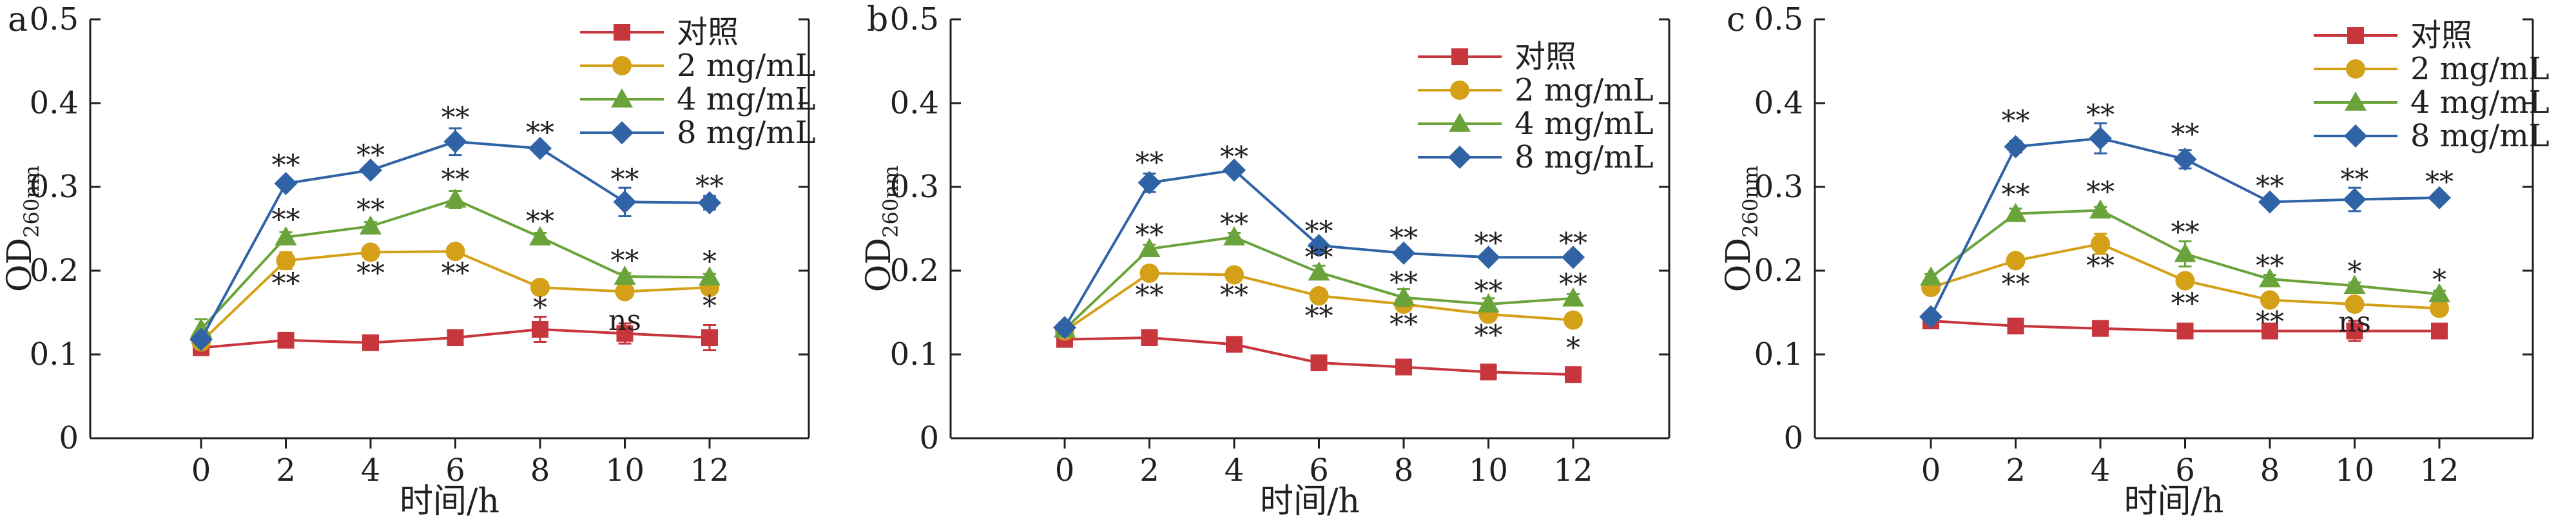 The height and width of the screenshot is (522, 2576). I want to click on significance-label: ns, so click(624, 321).